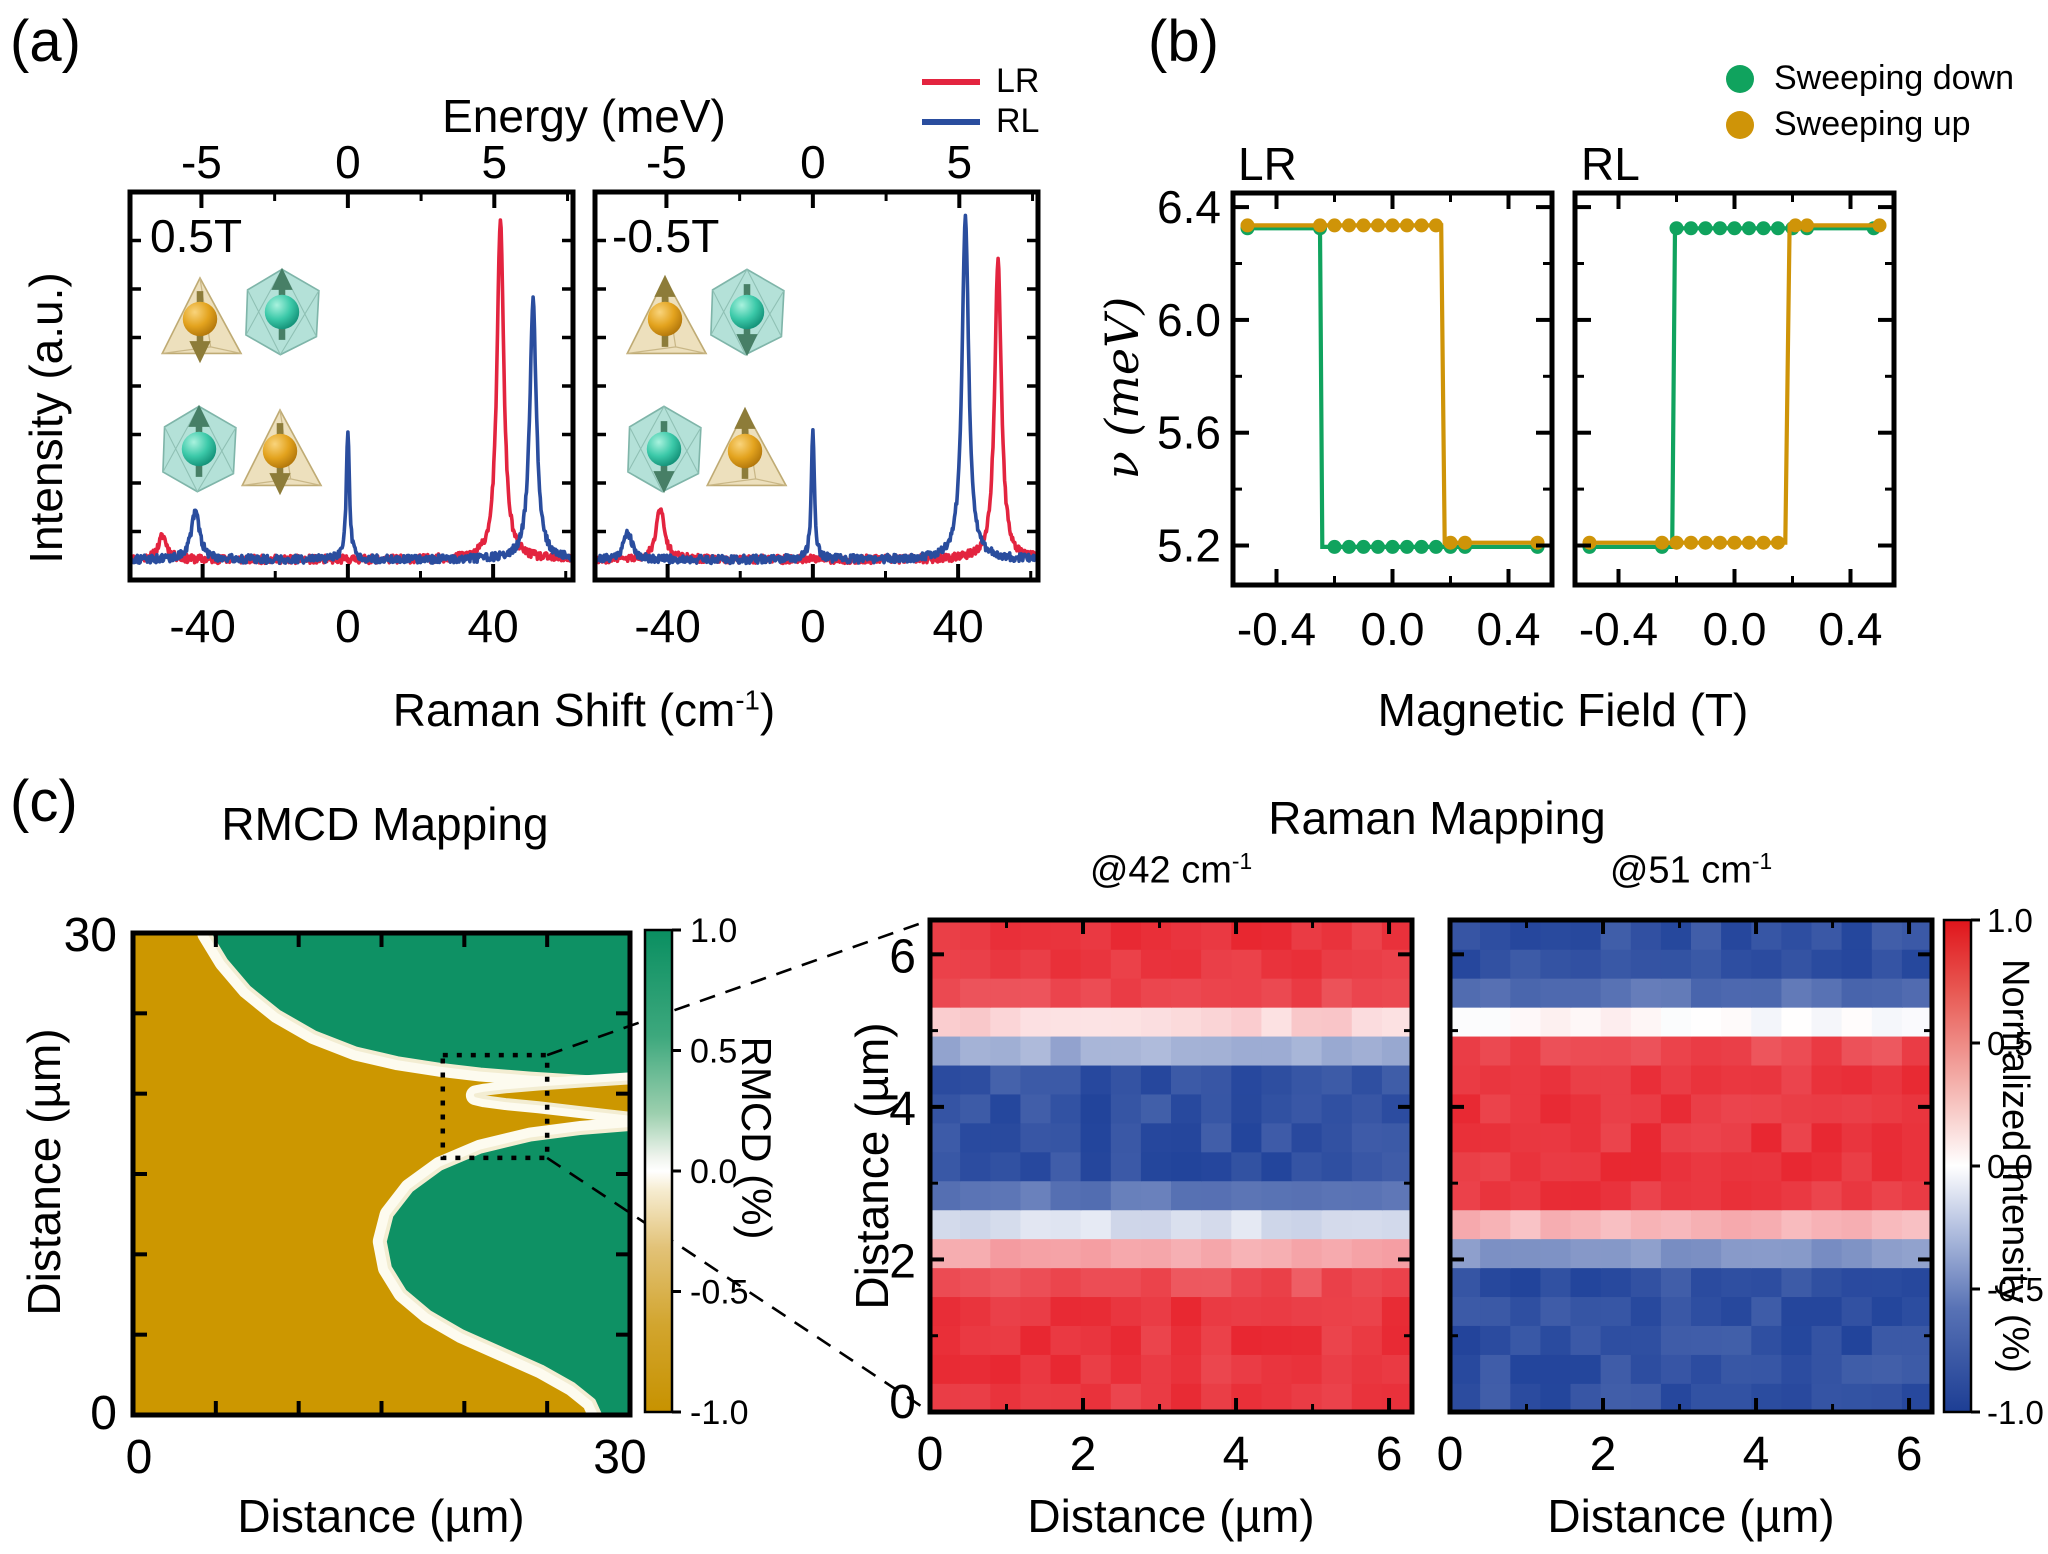 This screenshot has height=1554, width=2048. What do you see at coordinates (1189, 546) in the screenshot?
I see `svg-text: 5.2` at bounding box center [1189, 546].